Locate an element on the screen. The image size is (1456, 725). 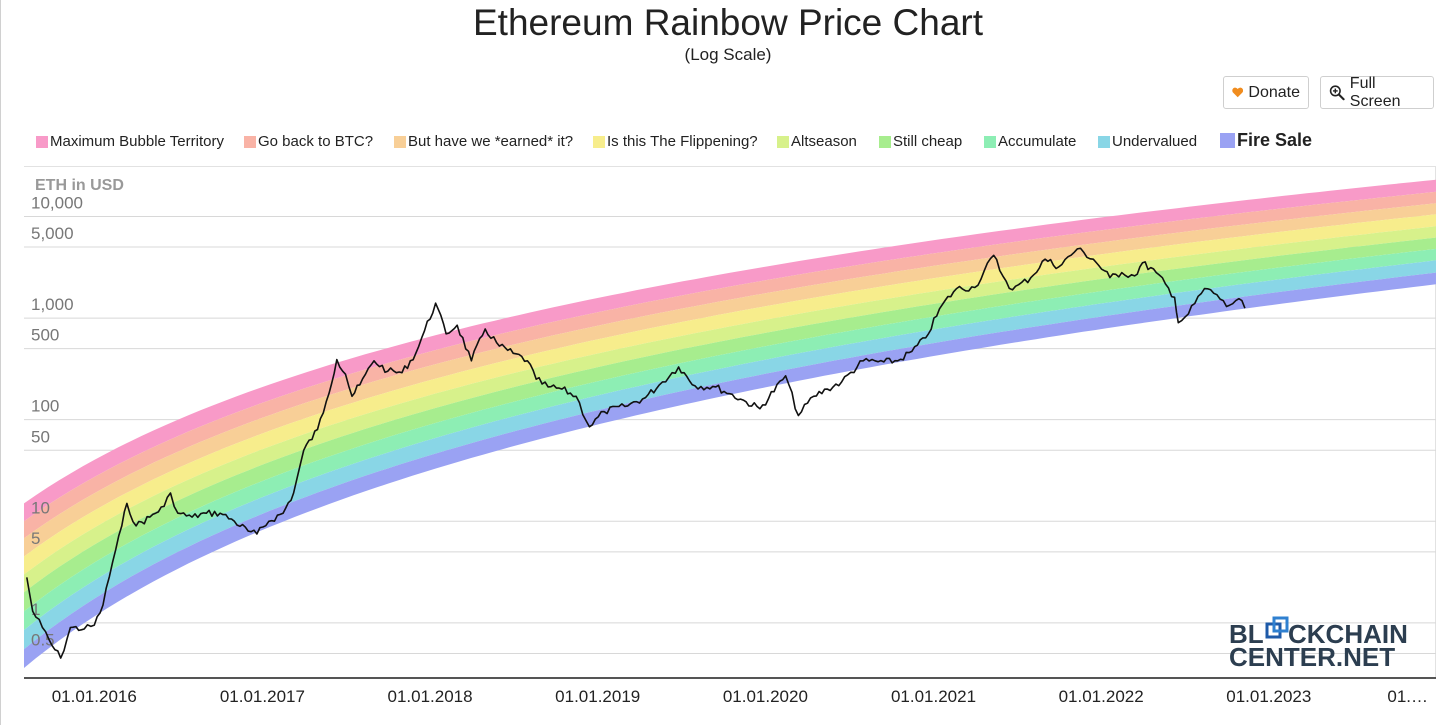
legend-item-undervalued: Undervalued is located at coordinates (1147, 141).